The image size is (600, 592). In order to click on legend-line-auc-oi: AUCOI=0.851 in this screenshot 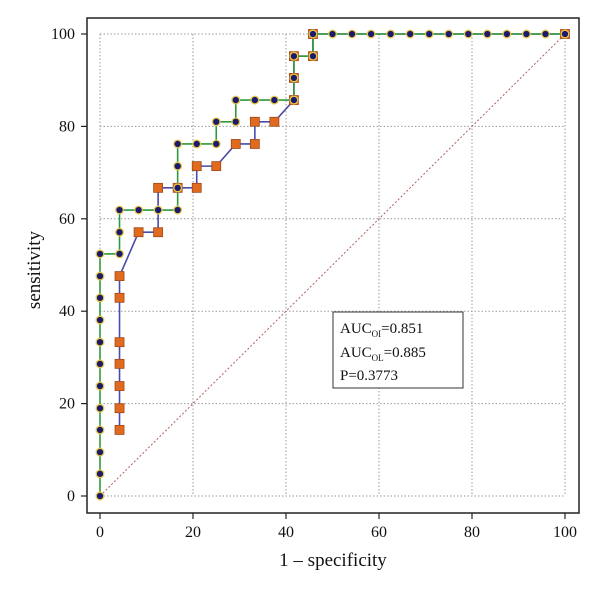, I will do `click(381, 330)`.